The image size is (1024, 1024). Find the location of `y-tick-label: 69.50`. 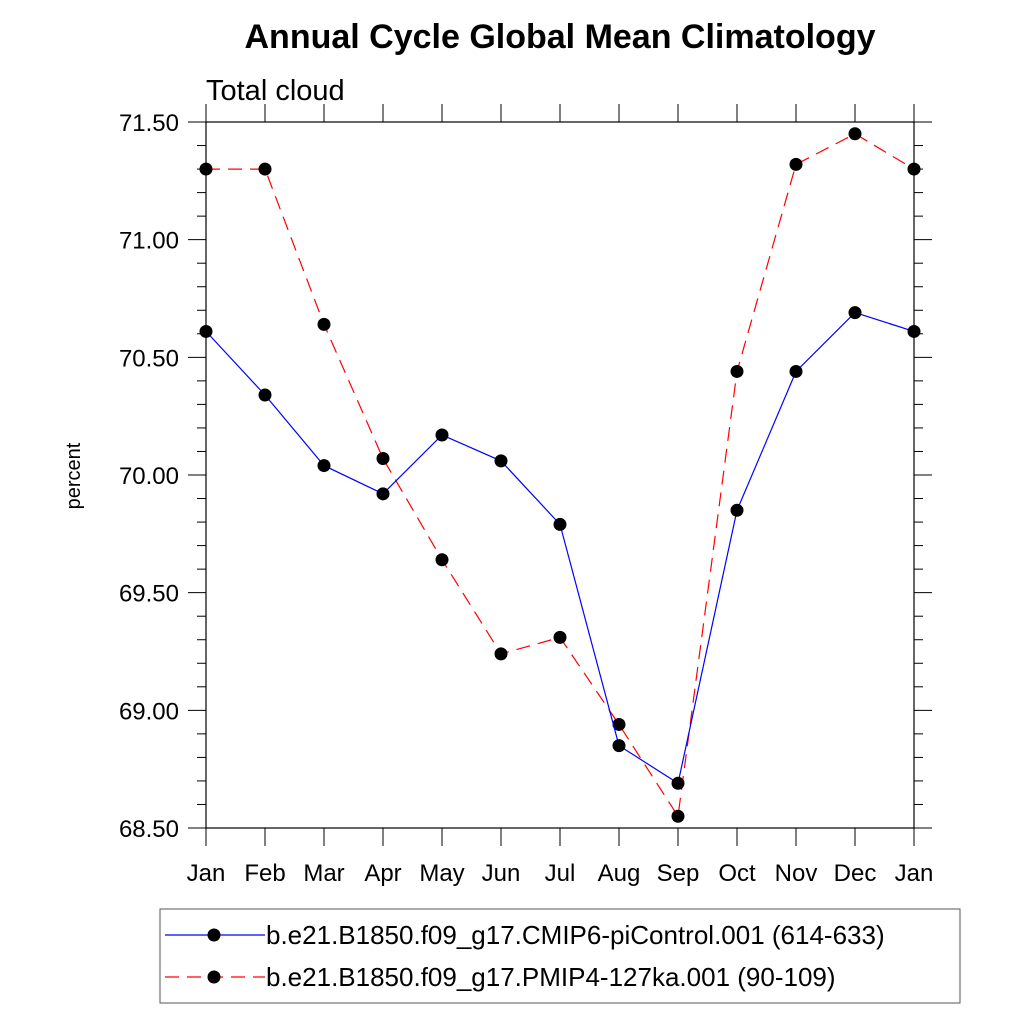

y-tick-label: 69.50 is located at coordinates (149, 594).